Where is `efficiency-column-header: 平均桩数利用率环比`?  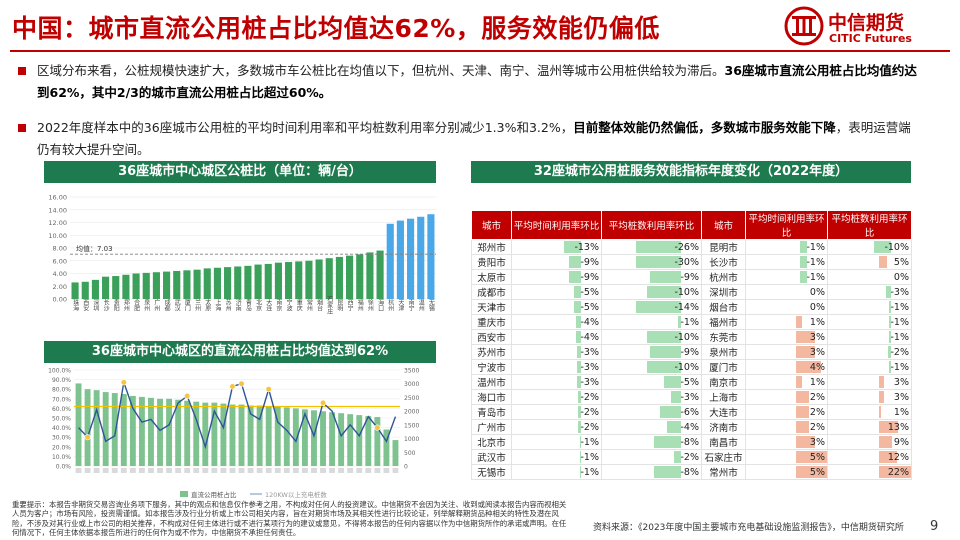
efficiency-column-header: 平均桩数利用率环比 is located at coordinates (651, 225).